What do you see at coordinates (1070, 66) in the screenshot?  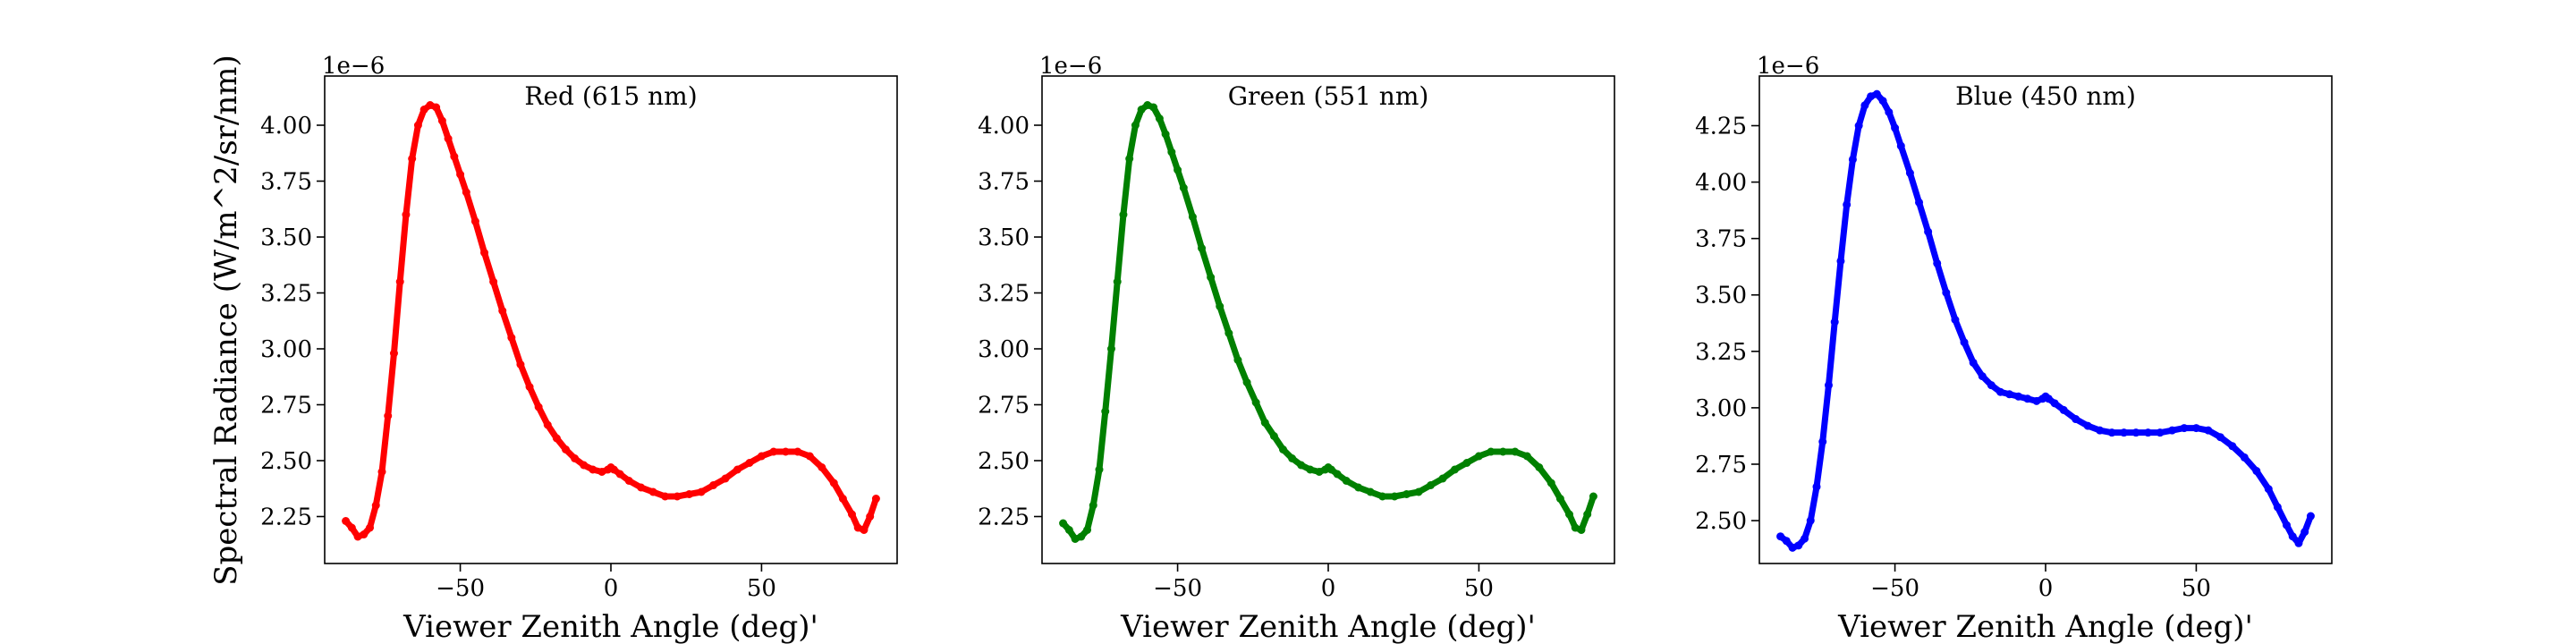 I see `offset-label: 1e−6` at bounding box center [1070, 66].